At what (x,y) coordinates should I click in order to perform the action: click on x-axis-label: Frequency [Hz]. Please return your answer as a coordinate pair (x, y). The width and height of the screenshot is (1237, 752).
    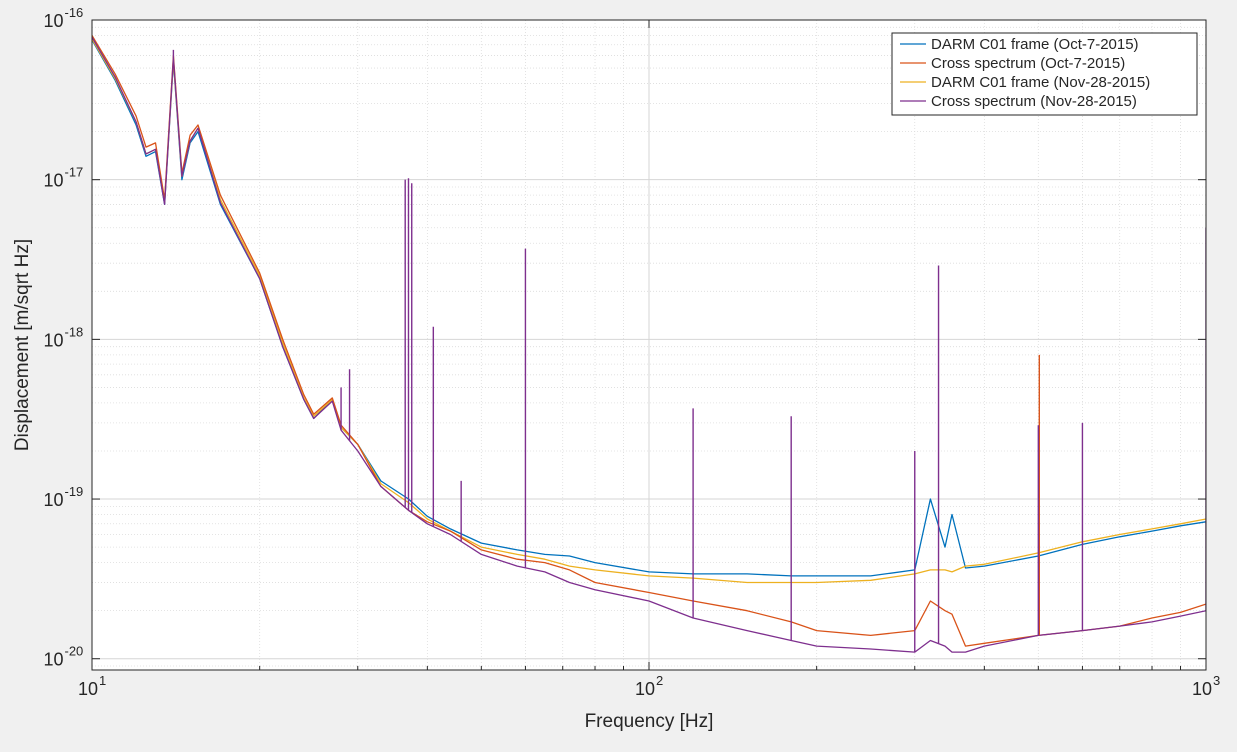
    Looking at the image, I should click on (649, 721).